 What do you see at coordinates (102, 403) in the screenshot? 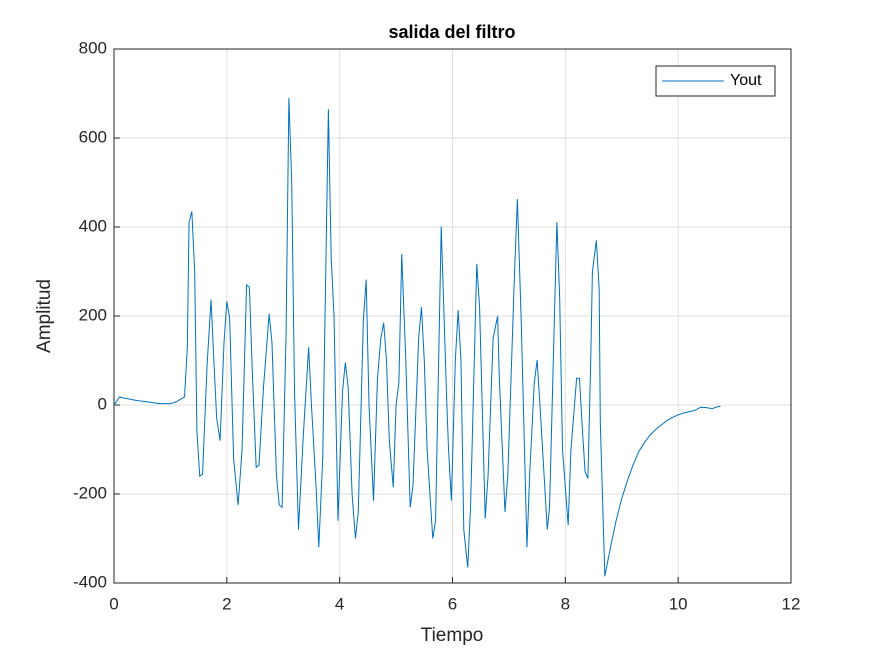
I see `y-tick-label: 0` at bounding box center [102, 403].